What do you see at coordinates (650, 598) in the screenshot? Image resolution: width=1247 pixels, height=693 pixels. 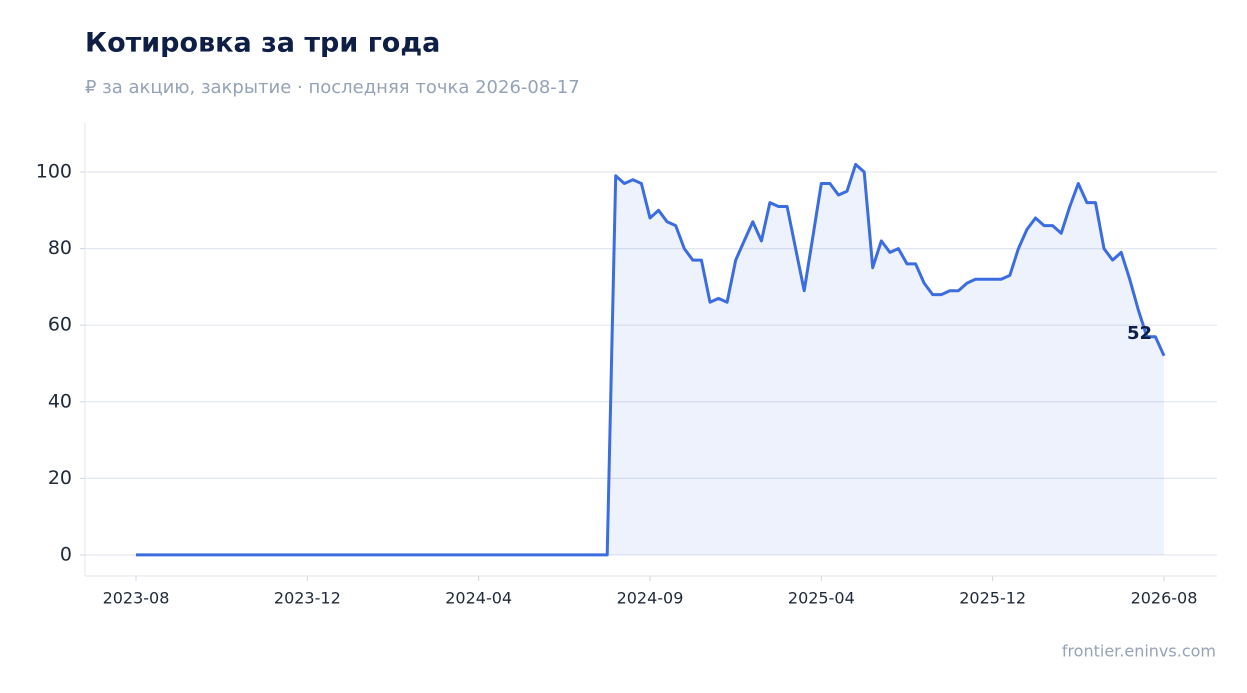 I see `x-tick-label: 2024-09` at bounding box center [650, 598].